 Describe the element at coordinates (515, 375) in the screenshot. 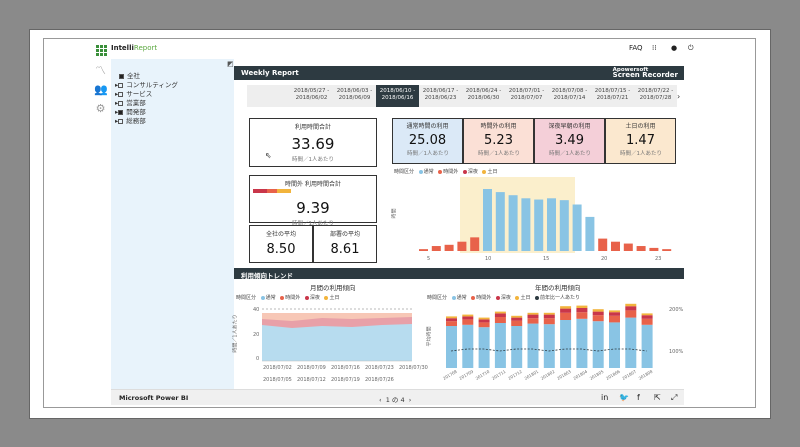

I see `yearly-xtick: 201712` at that location.